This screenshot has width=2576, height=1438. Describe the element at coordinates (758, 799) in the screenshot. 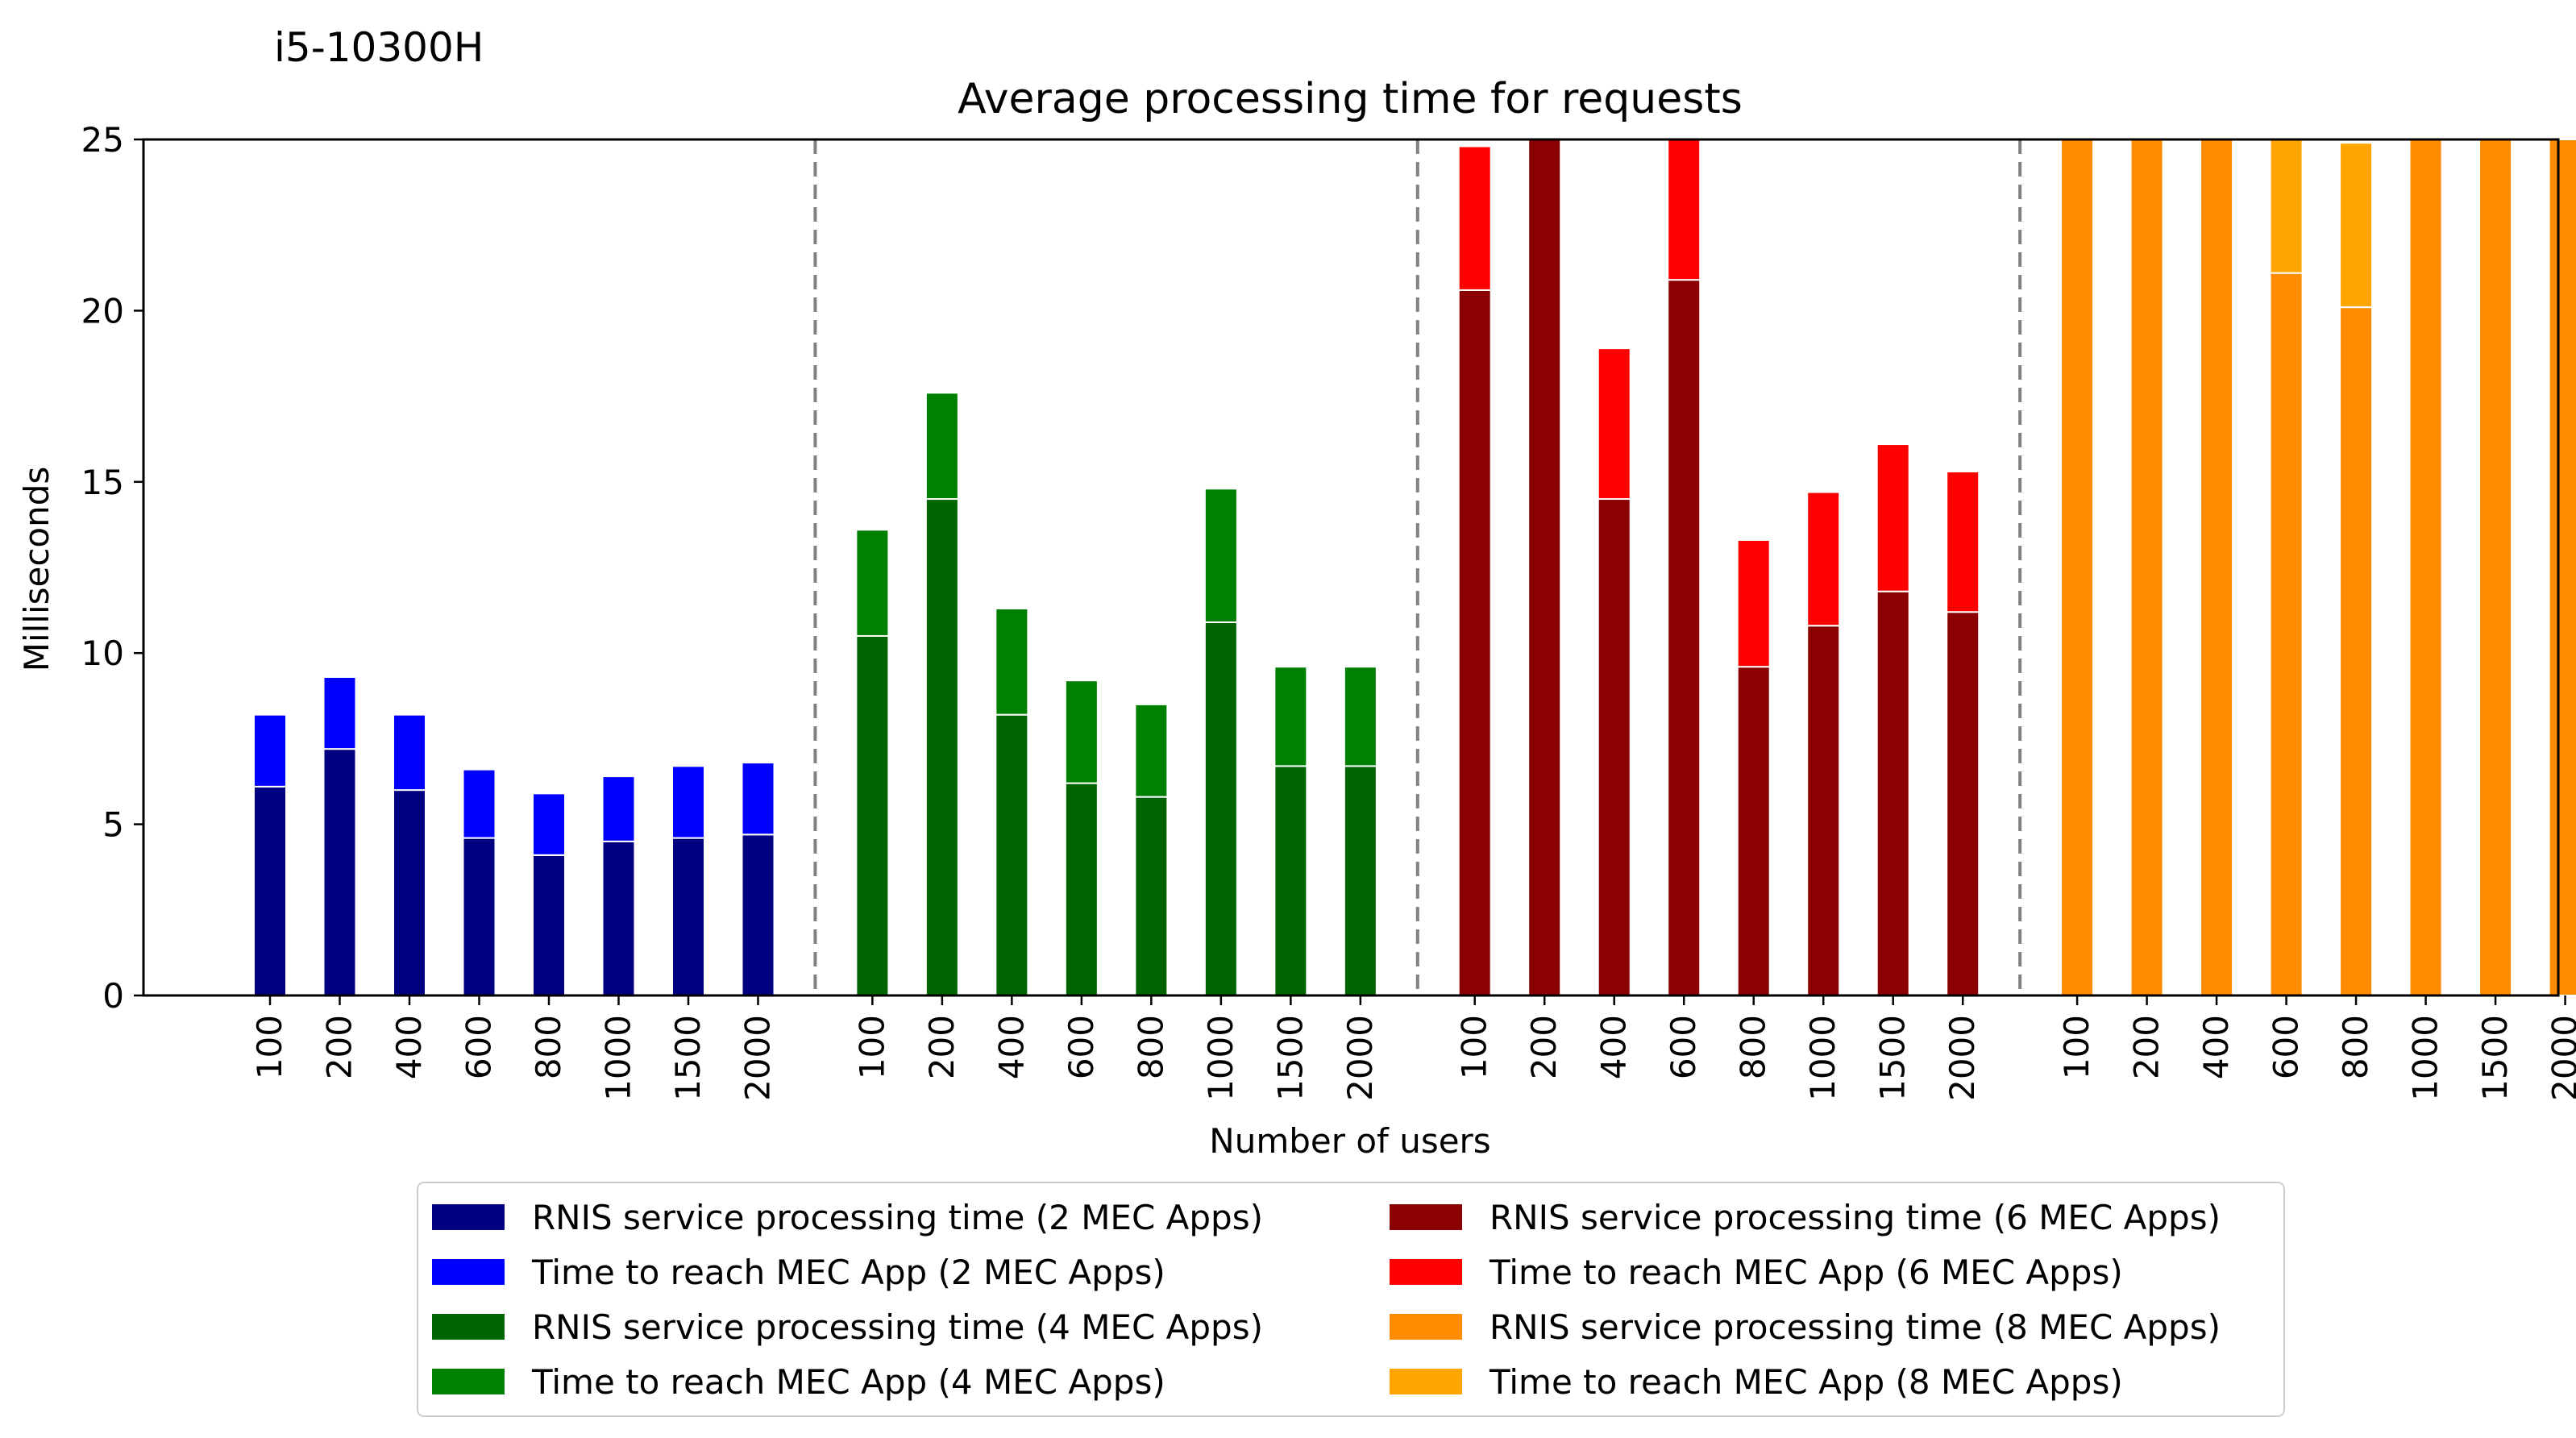

I see `bar-reach-2-mec-apps-2000` at that location.